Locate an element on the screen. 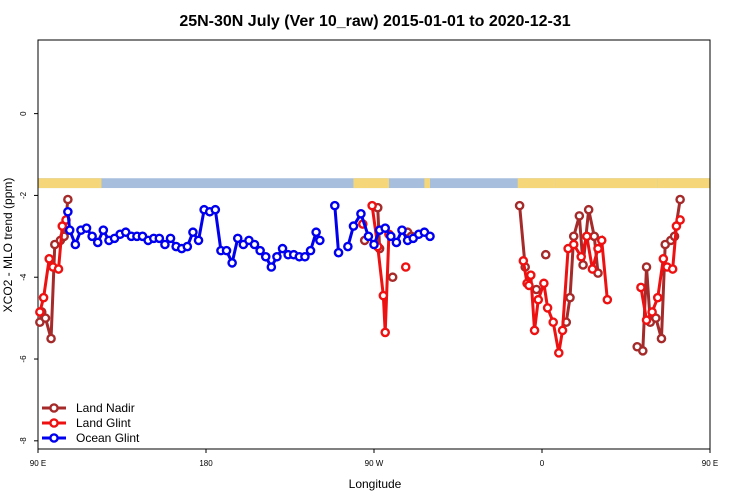 This screenshot has height=500, width=750. series-ocean-glint is located at coordinates (249, 236).